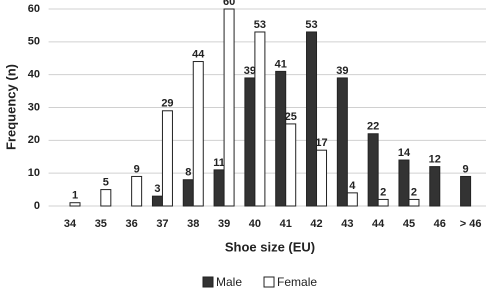 This screenshot has height=297, width=500. I want to click on data-label: 17, so click(321, 143).